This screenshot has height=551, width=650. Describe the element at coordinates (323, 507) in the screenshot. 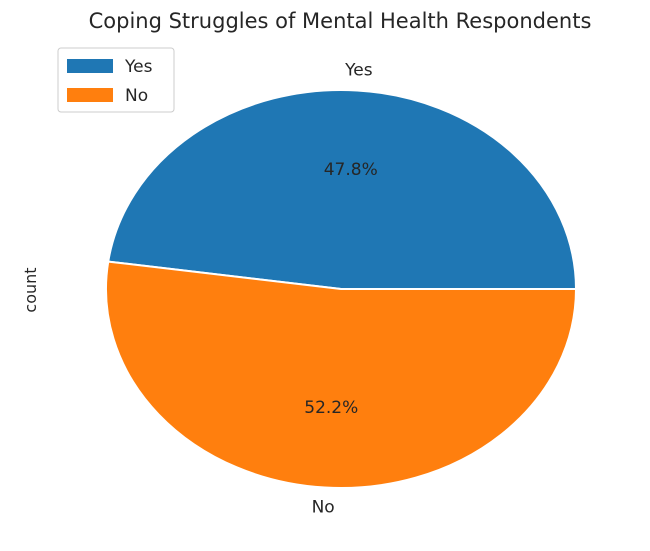

I see `pie-category-label-no: No` at that location.